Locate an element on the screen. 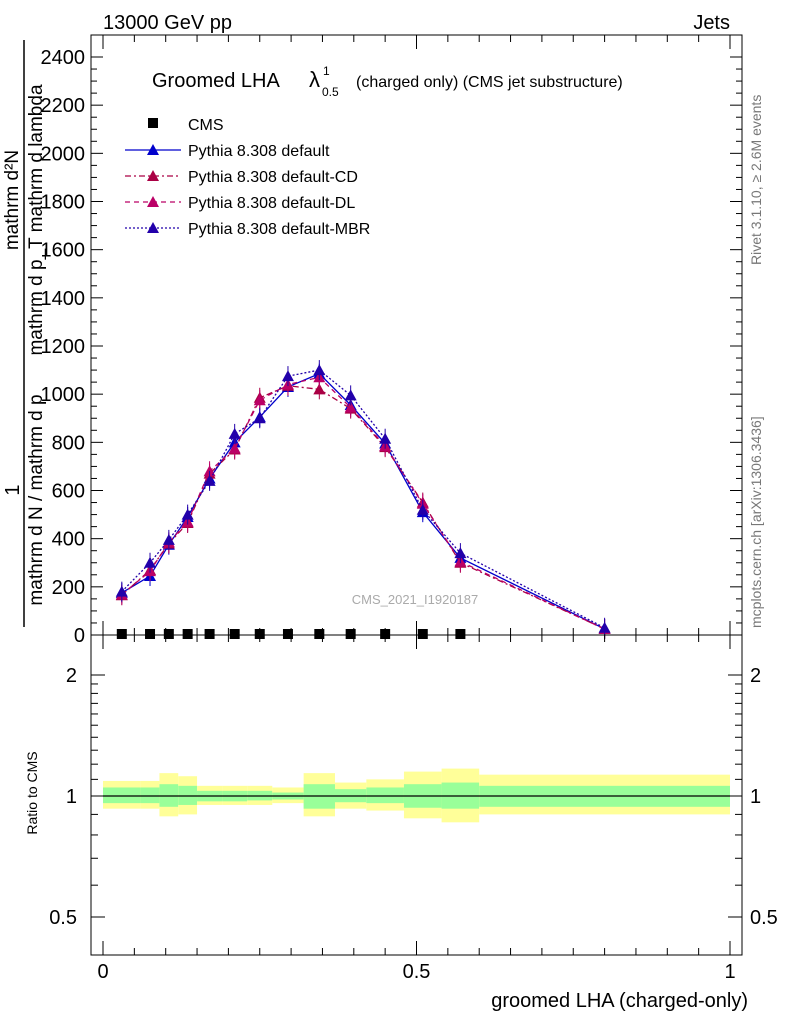 The height and width of the screenshot is (1024, 786). title-rest: (charged only) (CMS jet substructure) is located at coordinates (489, 82).